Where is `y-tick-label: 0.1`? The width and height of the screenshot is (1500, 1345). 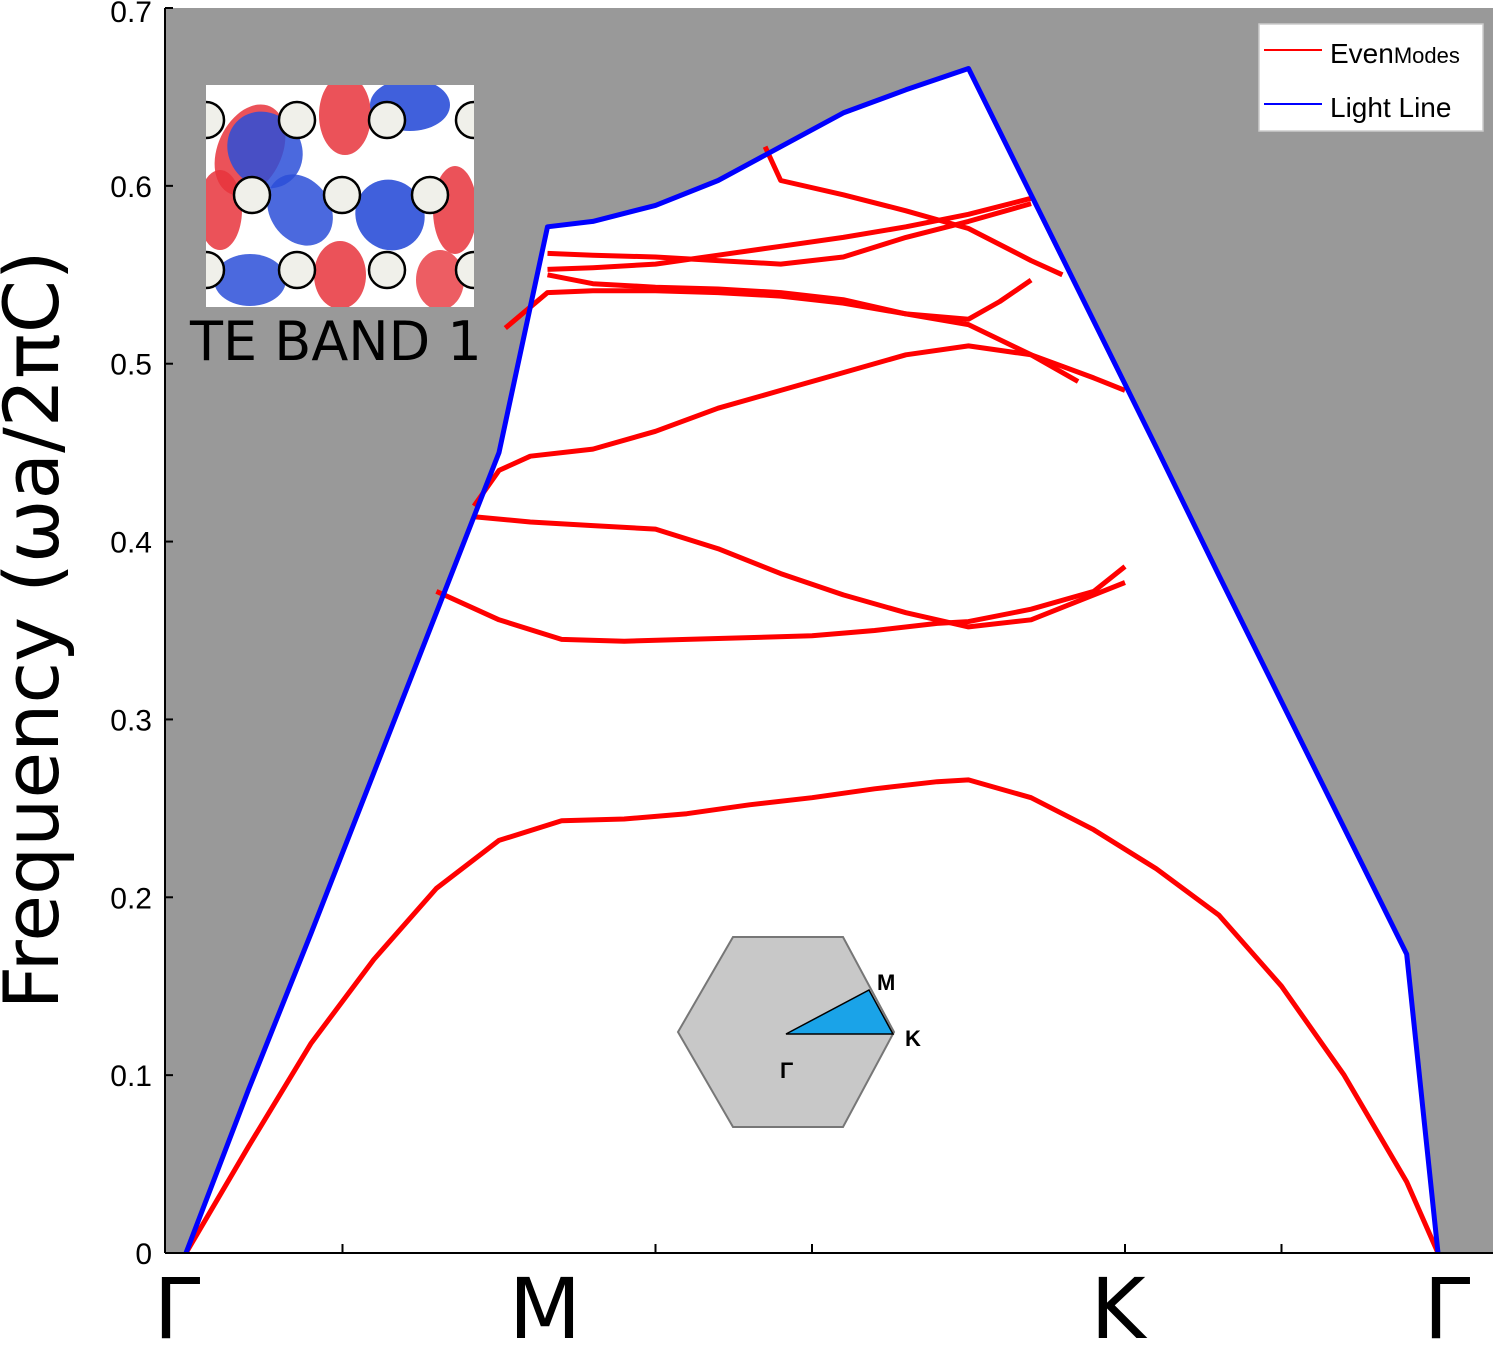
y-tick-label: 0.1 is located at coordinates (131, 1076).